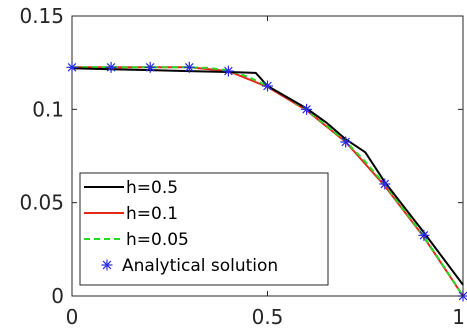 The width and height of the screenshot is (467, 329). I want to click on y-tick-label: 0.1, so click(48, 109).